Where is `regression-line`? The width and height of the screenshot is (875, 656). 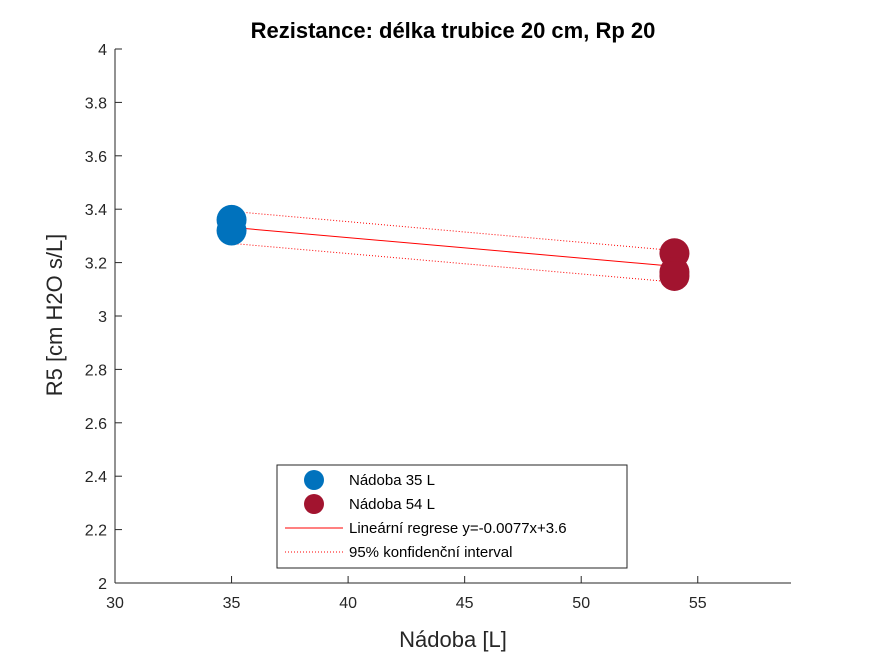 regression-line is located at coordinates (453, 246).